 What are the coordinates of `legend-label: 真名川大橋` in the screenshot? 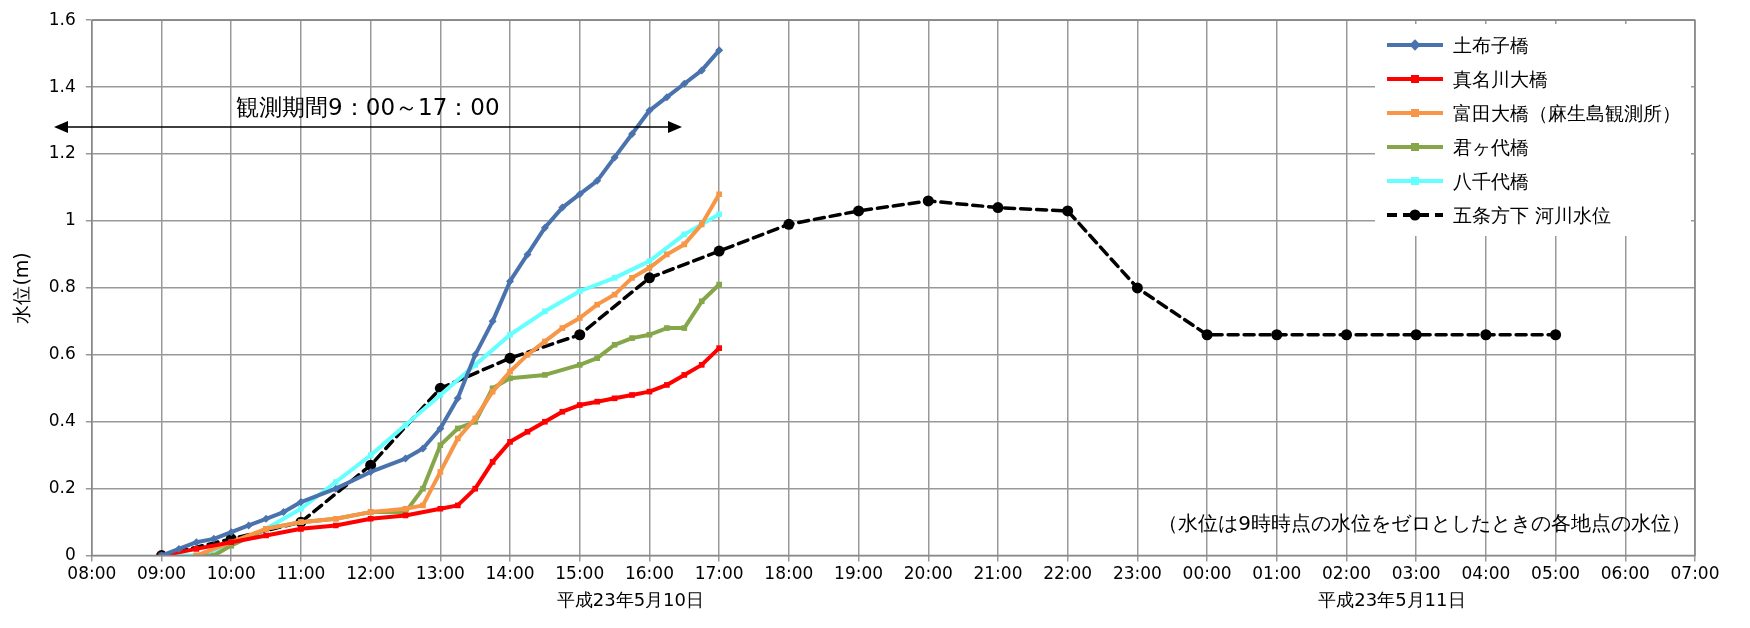 It's located at (1500, 80).